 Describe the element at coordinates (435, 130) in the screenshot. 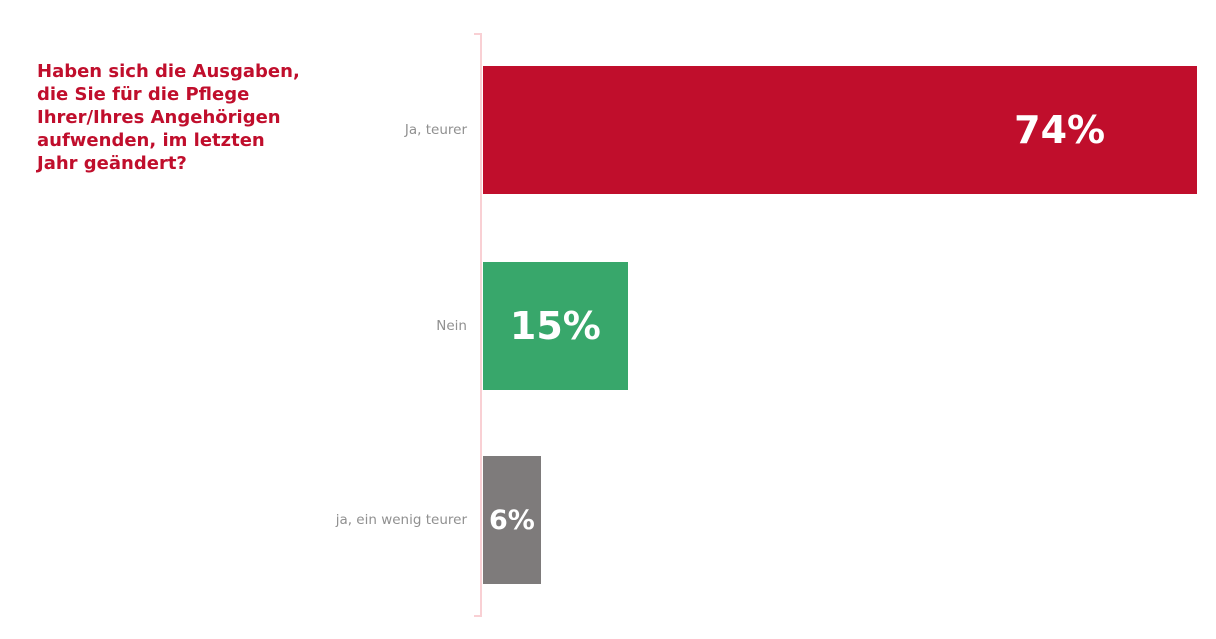

I see `category-label-ja-teurer: Ja, teurer` at that location.